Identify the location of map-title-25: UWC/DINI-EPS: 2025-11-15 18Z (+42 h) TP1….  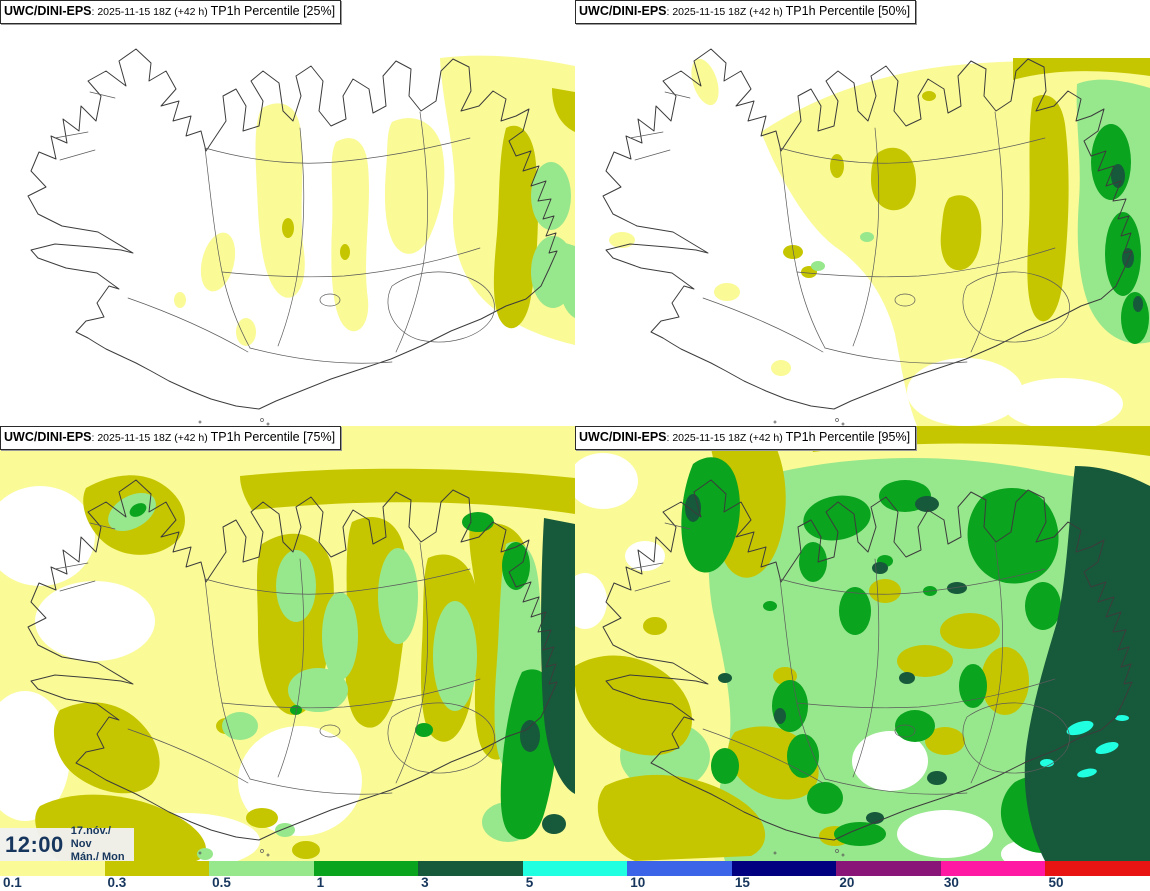
(171, 12).